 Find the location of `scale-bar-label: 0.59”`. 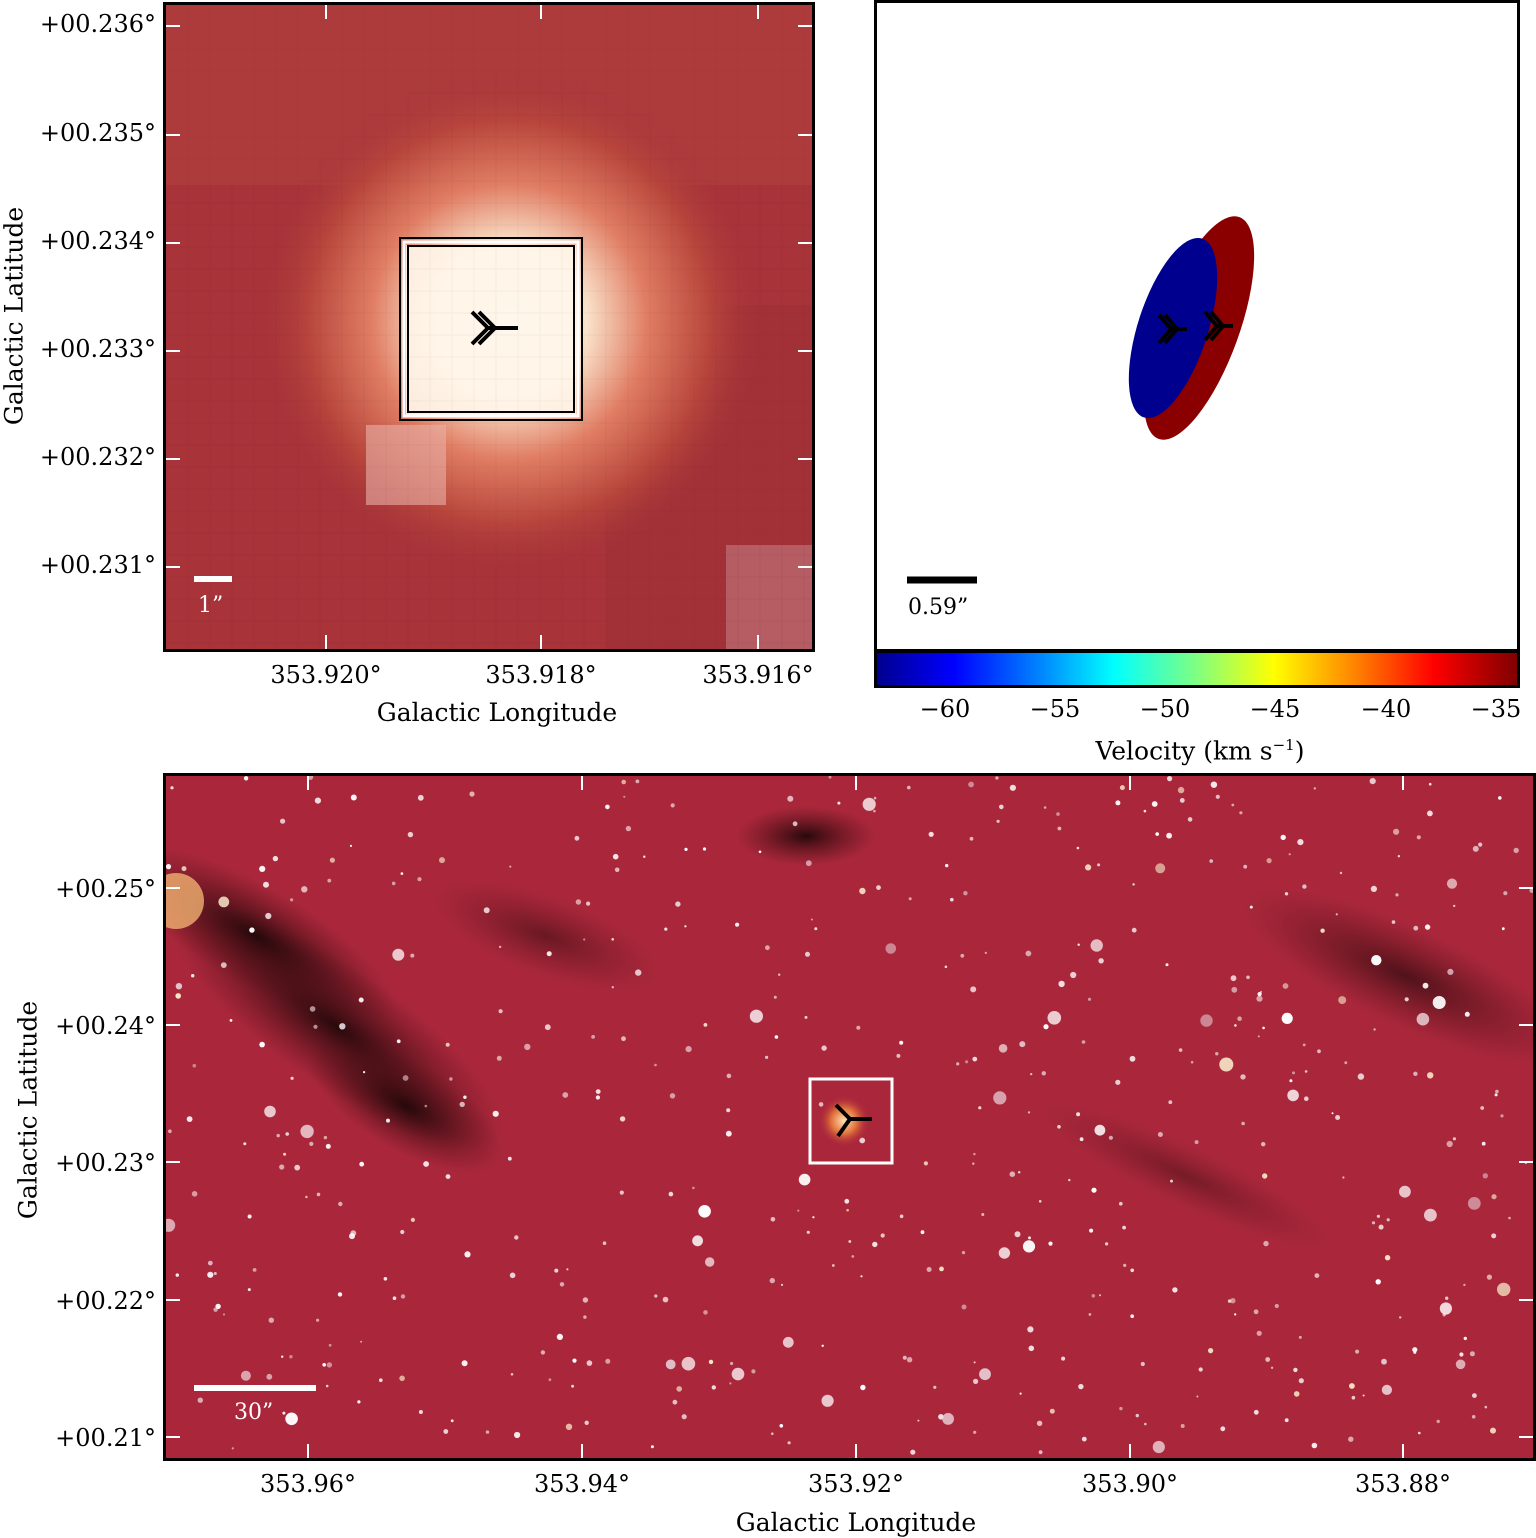

scale-bar-label: 0.59” is located at coordinates (938, 607).